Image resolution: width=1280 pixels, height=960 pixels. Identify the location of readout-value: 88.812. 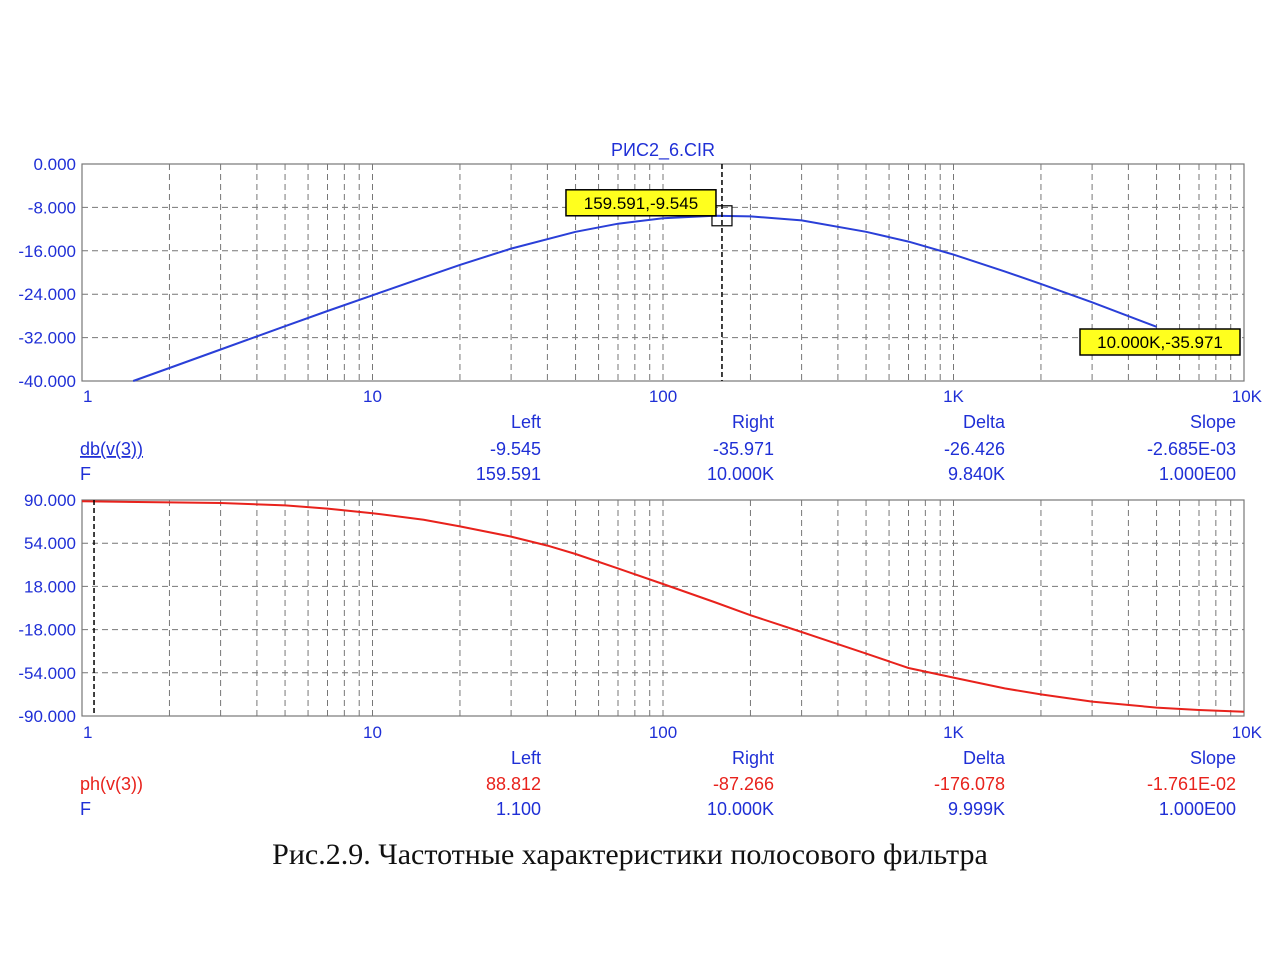
(513, 784).